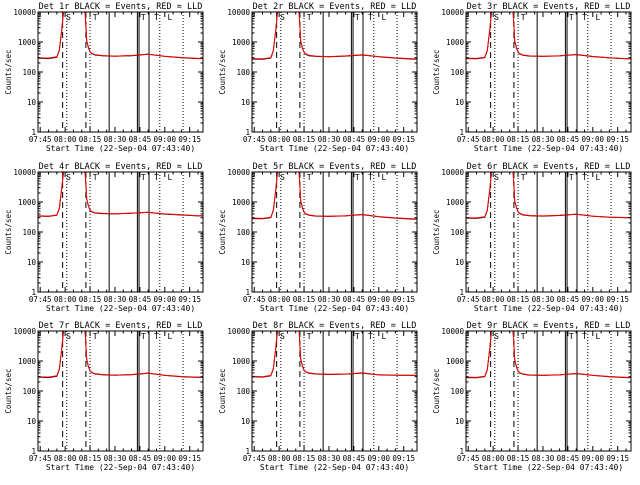  Describe the element at coordinates (549, 167) in the screenshot. I see `panel-title: Det 6r BLACK = Events, RED = LLD` at that location.